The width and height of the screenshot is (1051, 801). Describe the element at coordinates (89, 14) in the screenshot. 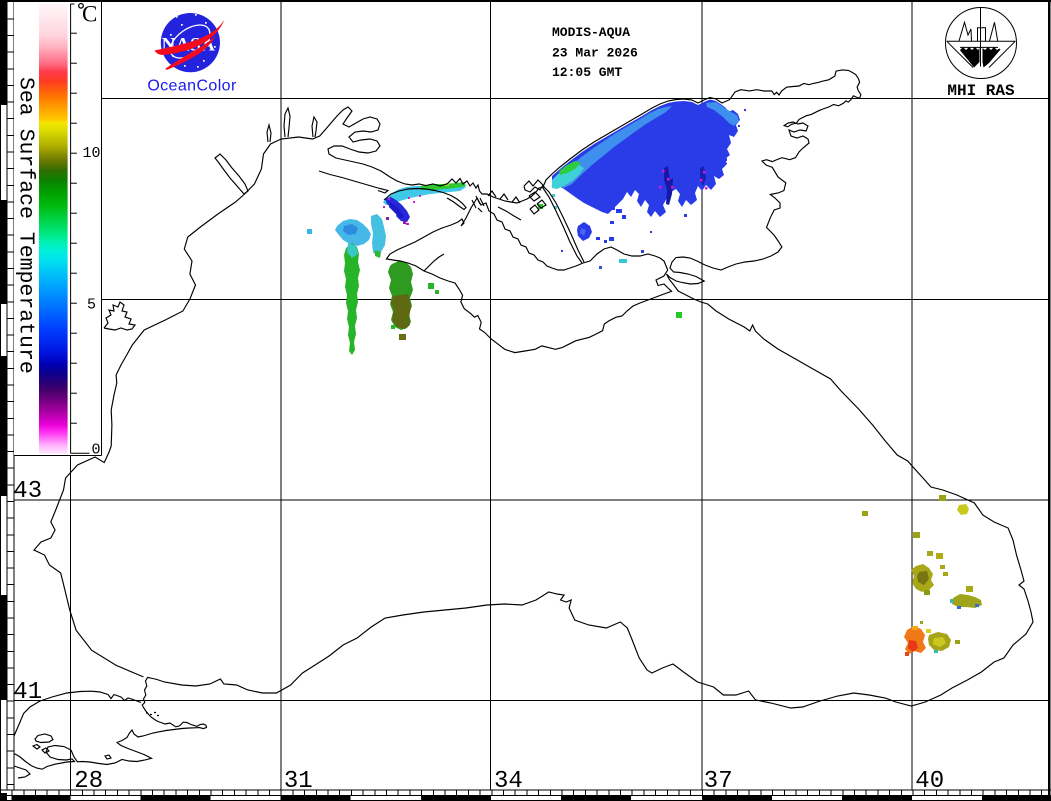

I see `svg-text: C` at that location.